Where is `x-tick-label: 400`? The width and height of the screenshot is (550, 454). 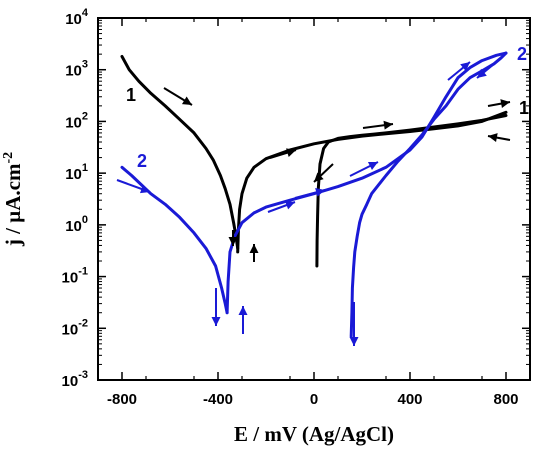 x-tick-label: 400 is located at coordinates (409, 399).